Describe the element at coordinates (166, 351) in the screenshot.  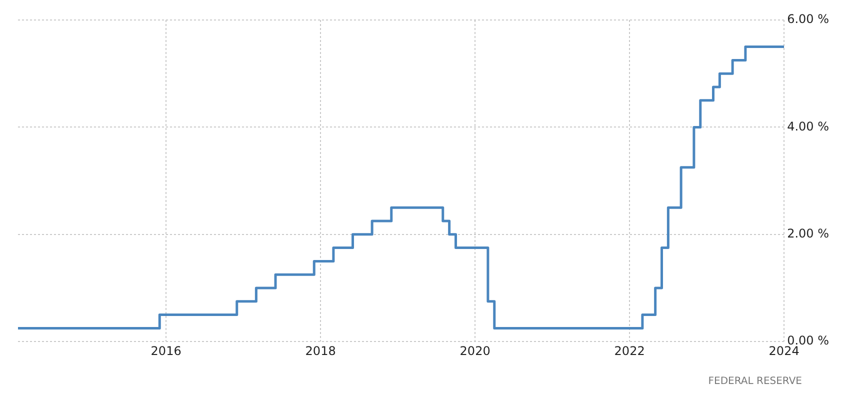
I see `x-tick-label: 2016` at that location.